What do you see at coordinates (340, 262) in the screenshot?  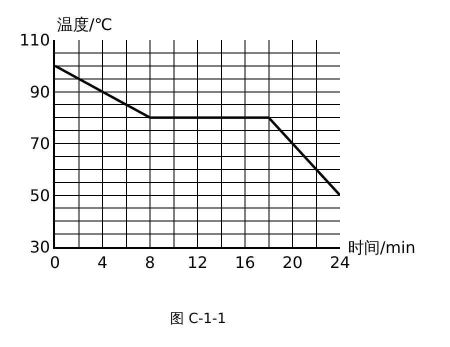 I see `x-tick-label: 24` at bounding box center [340, 262].